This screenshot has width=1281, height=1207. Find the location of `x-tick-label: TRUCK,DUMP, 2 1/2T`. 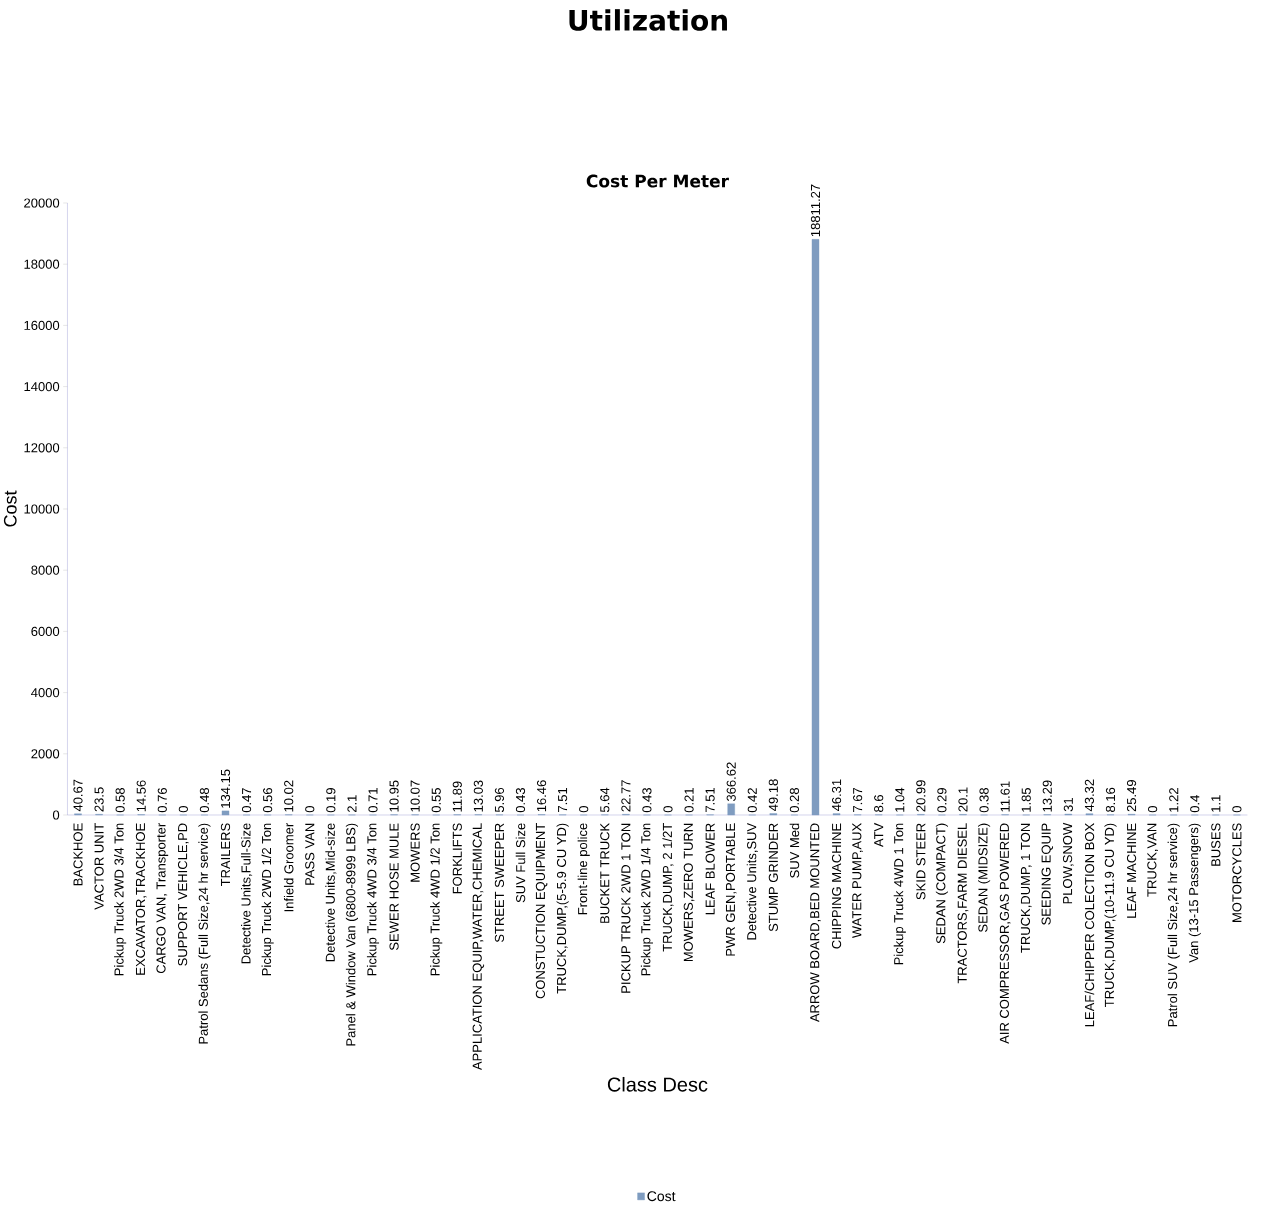

x-tick-label: TRUCK,DUMP, 2 1/2T is located at coordinates (668, 887).